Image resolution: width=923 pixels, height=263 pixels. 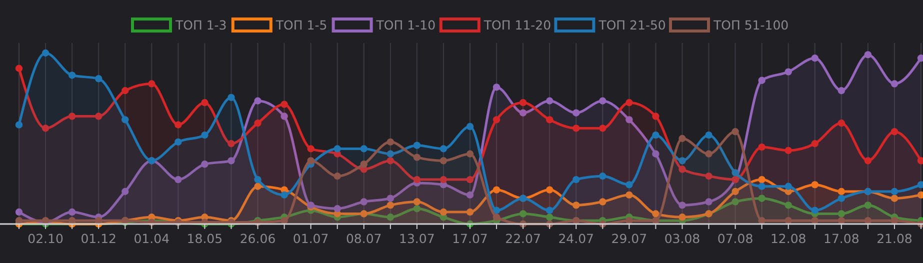 What do you see at coordinates (750, 25) in the screenshot?
I see `legend-label: ТОП 51-100` at bounding box center [750, 25].